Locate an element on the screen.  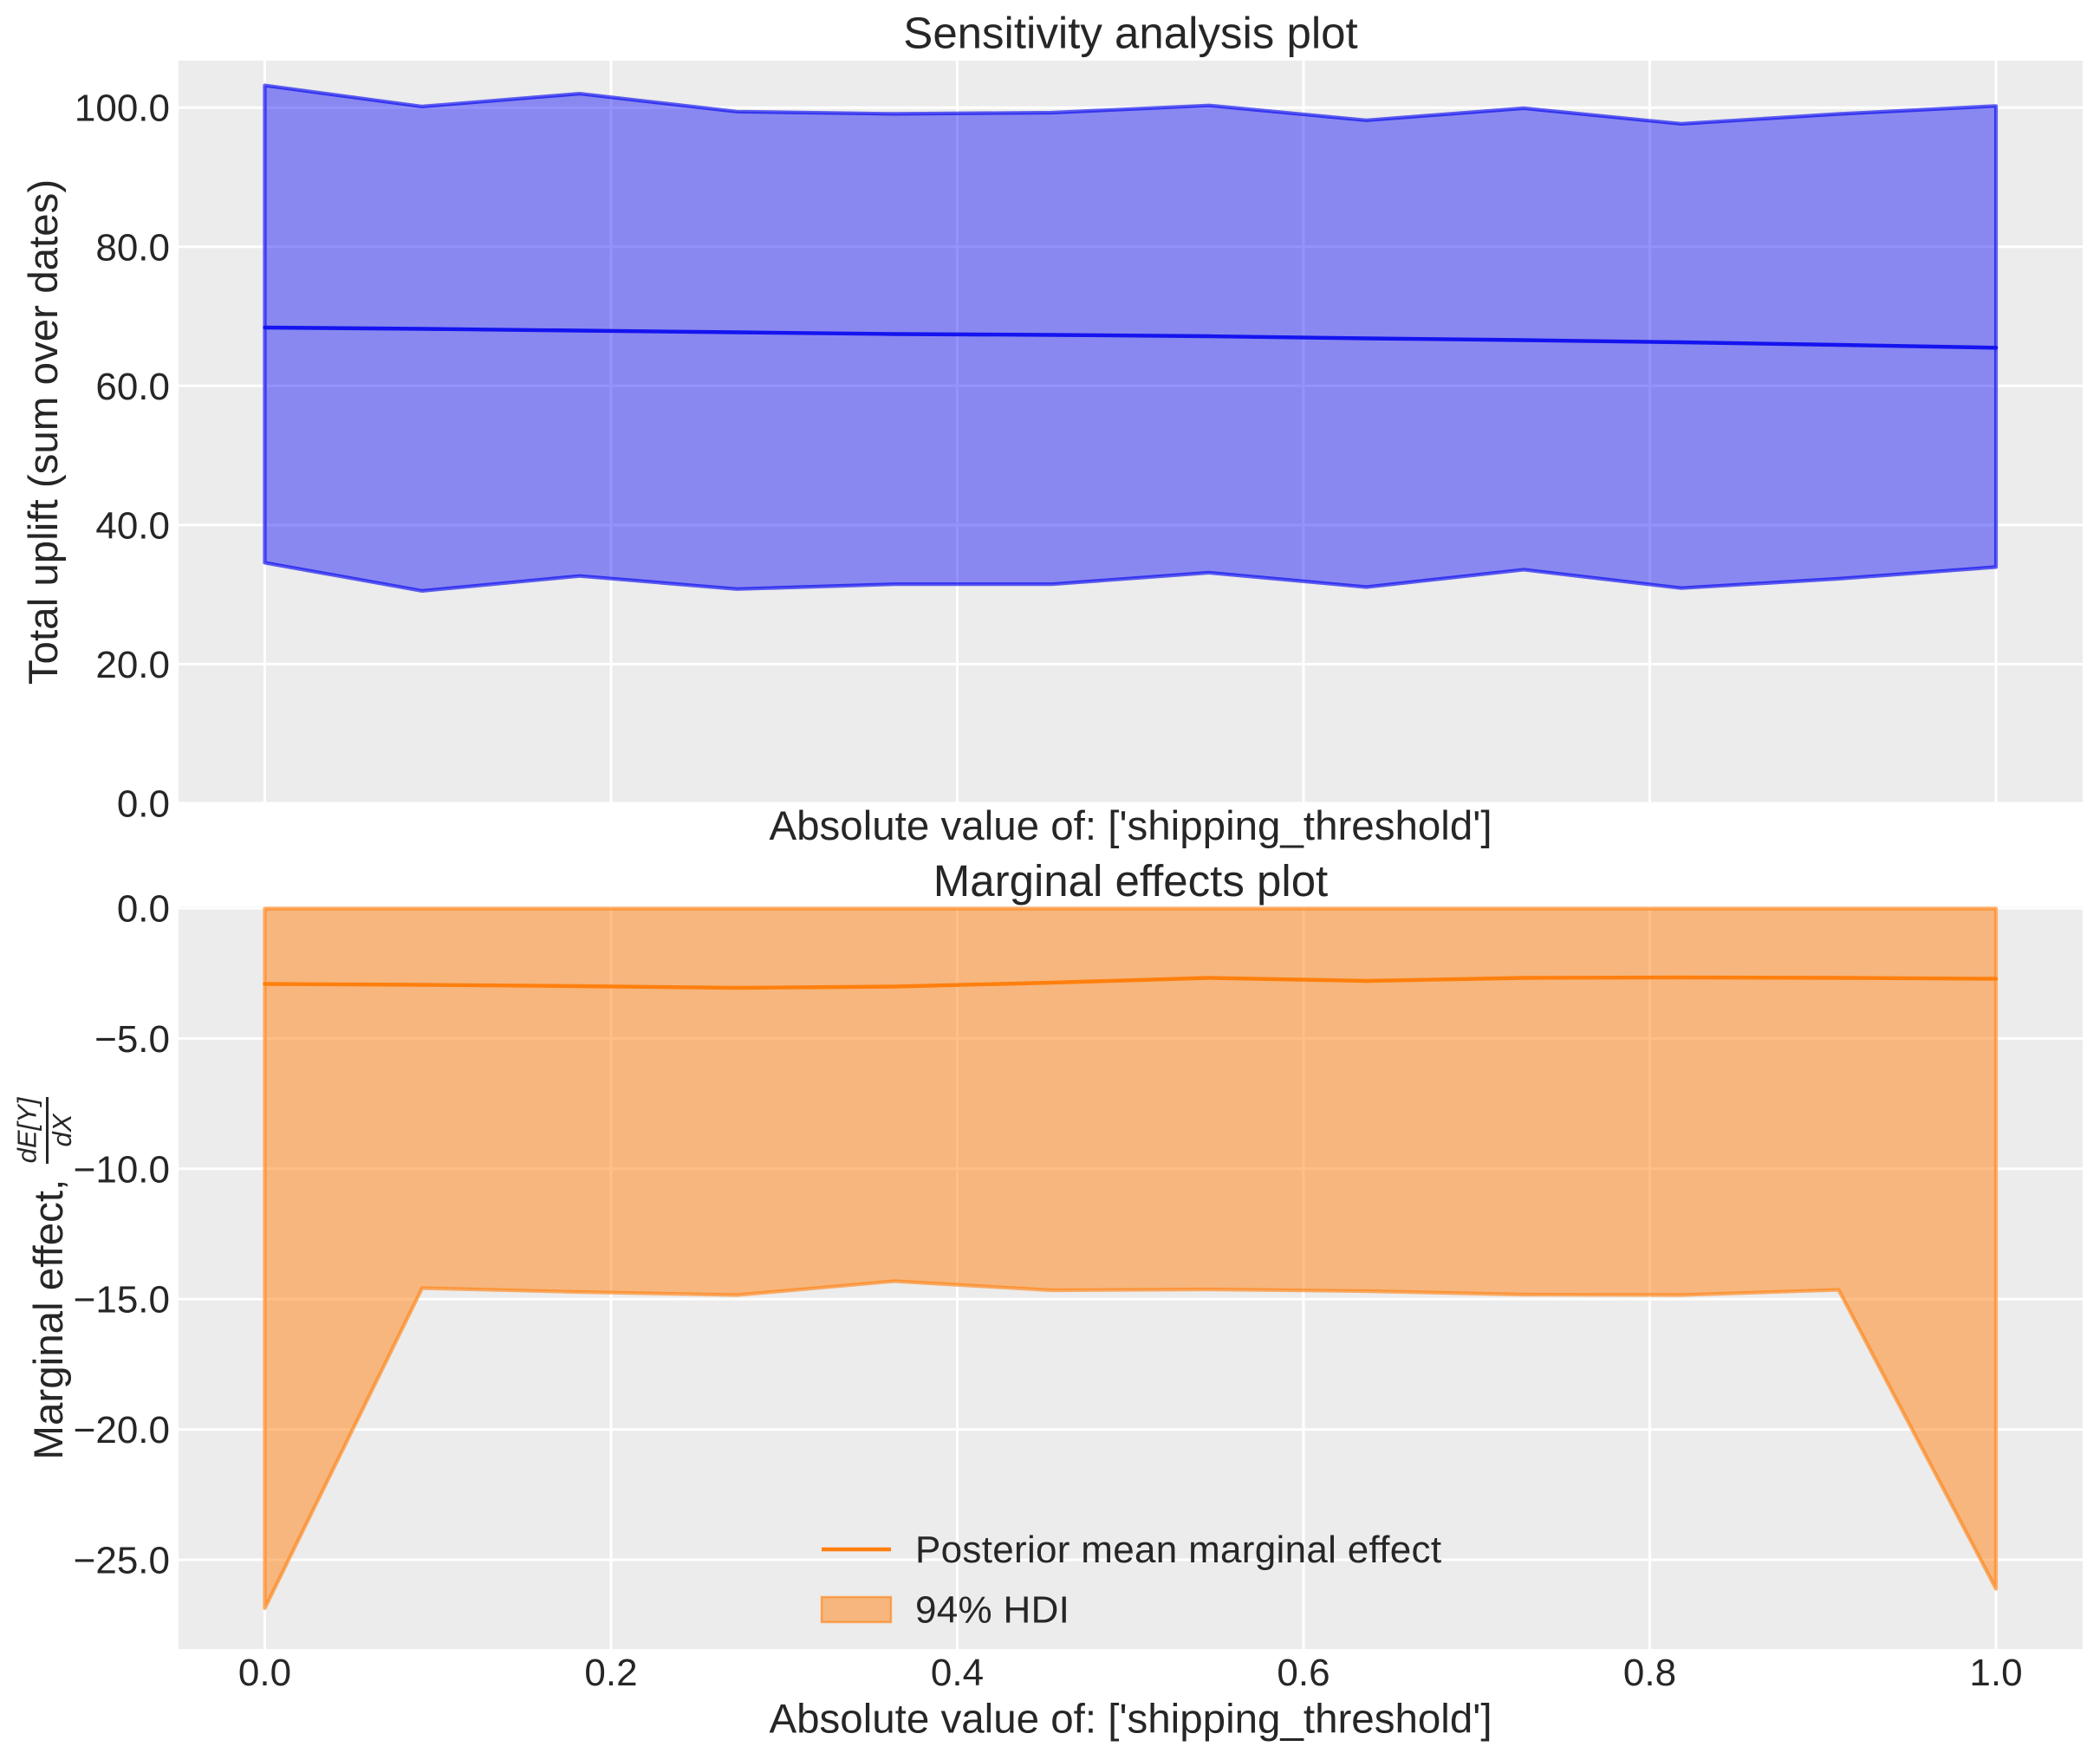
svg-text: 0.4 is located at coordinates (958, 1673).